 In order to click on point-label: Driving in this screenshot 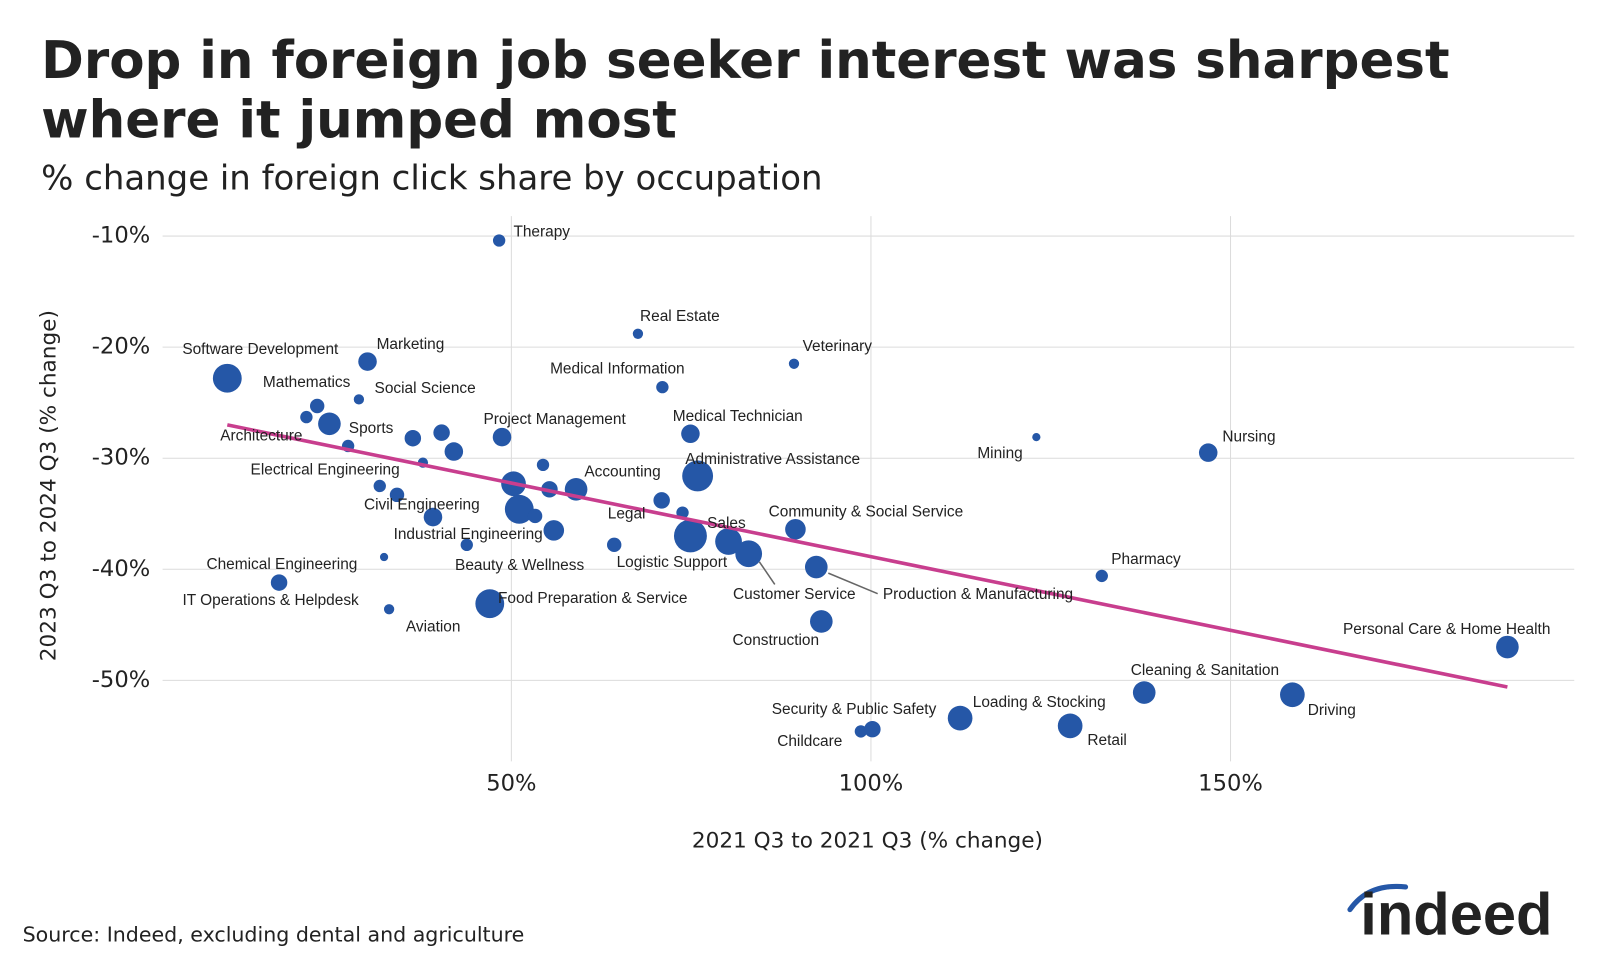, I will do `click(1332, 710)`.